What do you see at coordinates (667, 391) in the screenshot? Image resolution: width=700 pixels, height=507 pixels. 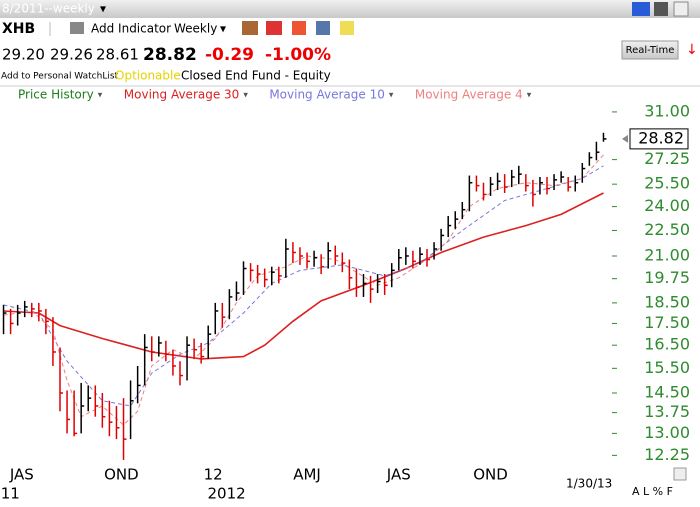 I see `y-tick-label: 14.50` at bounding box center [667, 391].